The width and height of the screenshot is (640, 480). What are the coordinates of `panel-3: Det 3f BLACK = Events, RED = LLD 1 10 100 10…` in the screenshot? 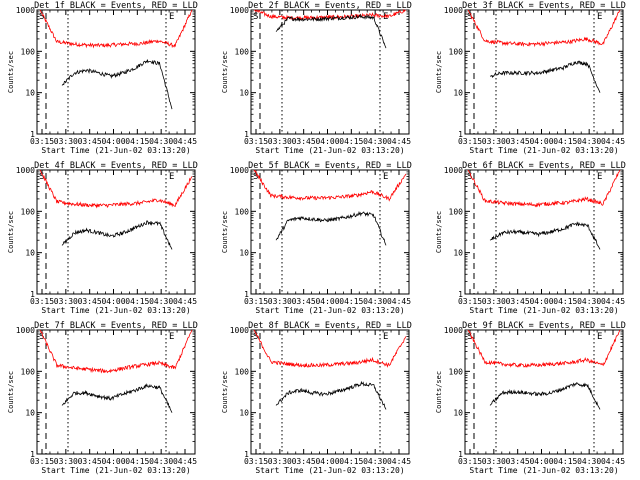 It's located at (530, 78).